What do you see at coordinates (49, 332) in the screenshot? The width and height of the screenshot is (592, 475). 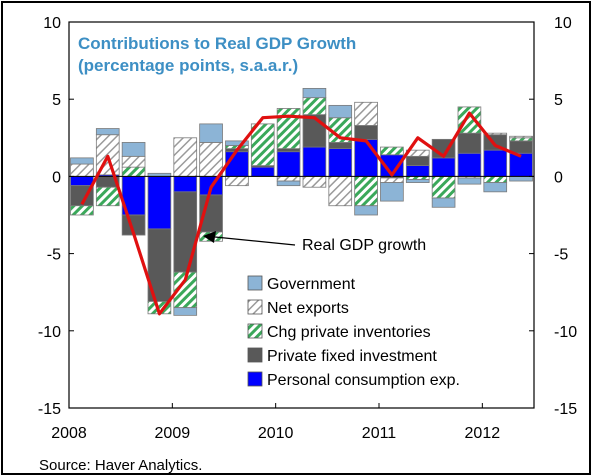 I see `y-left-tick-label: -10` at bounding box center [49, 332].